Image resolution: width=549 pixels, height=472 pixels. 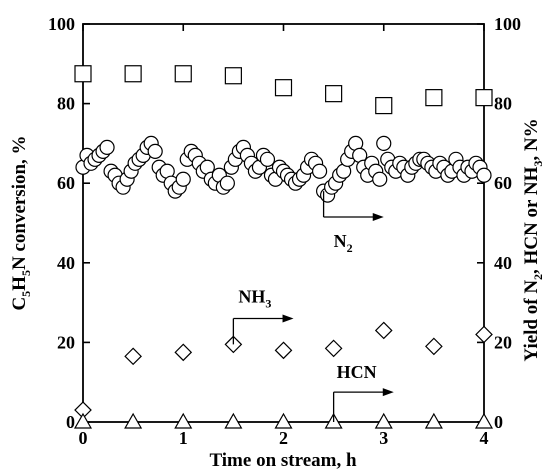 What do you see at coordinates (503, 104) in the screenshot?
I see `y-right-tick-label: 80` at bounding box center [503, 104].